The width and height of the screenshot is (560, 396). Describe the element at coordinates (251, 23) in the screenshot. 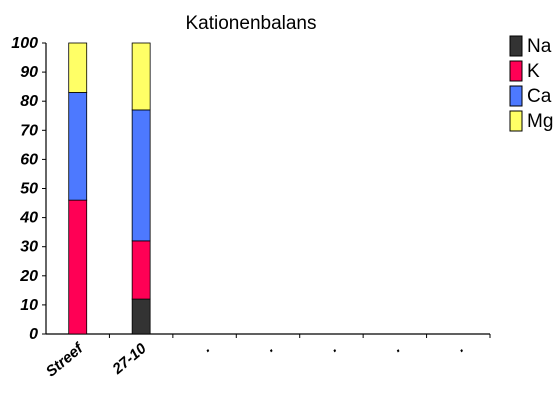

I see `chart-title: Kationenbalans` at that location.